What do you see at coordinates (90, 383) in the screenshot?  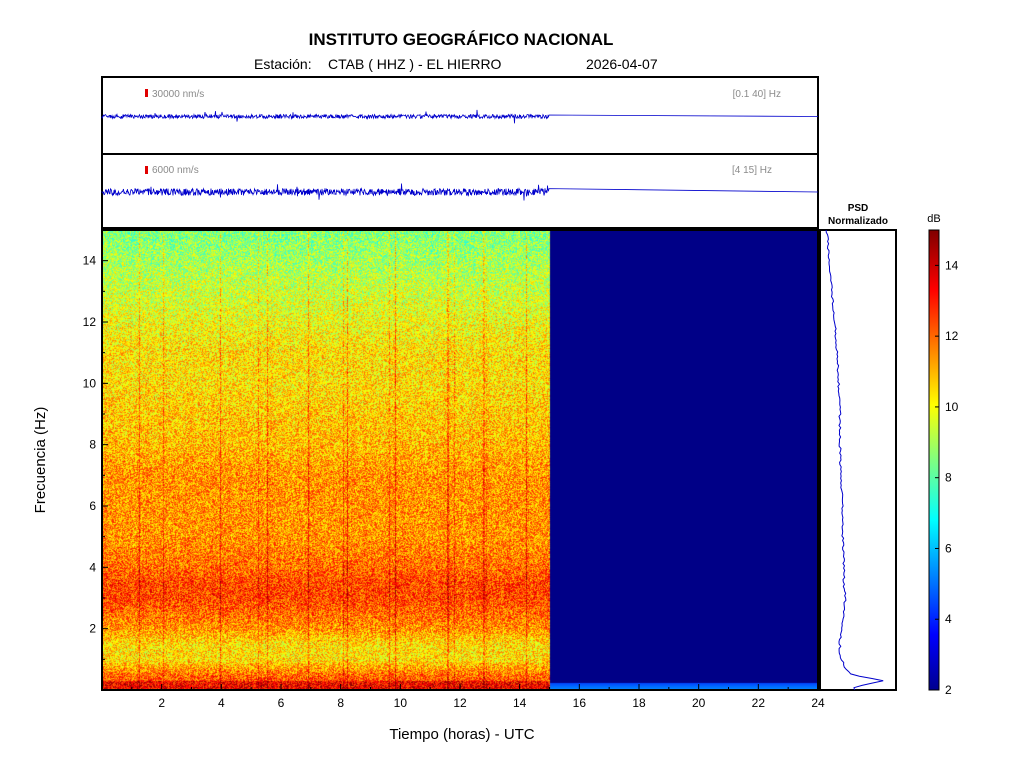 I see `y-tick-label: 10` at bounding box center [90, 383].